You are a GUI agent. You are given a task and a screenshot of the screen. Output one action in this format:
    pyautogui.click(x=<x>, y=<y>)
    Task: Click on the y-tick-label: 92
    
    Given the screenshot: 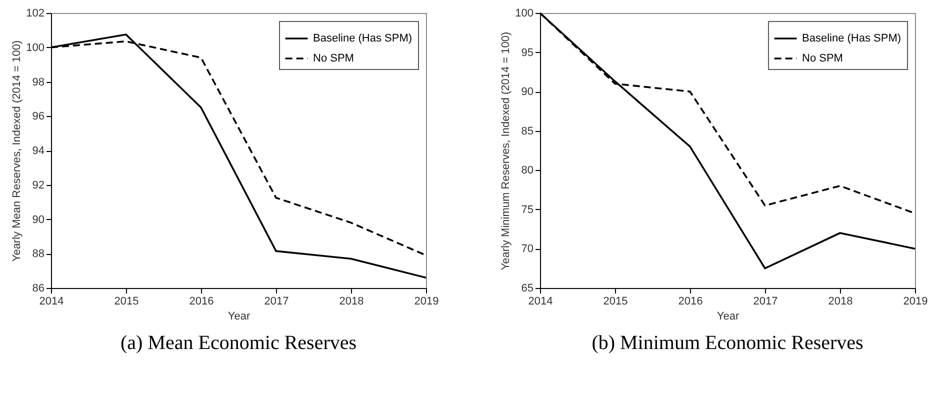 What is the action you would take?
    pyautogui.click(x=38, y=185)
    